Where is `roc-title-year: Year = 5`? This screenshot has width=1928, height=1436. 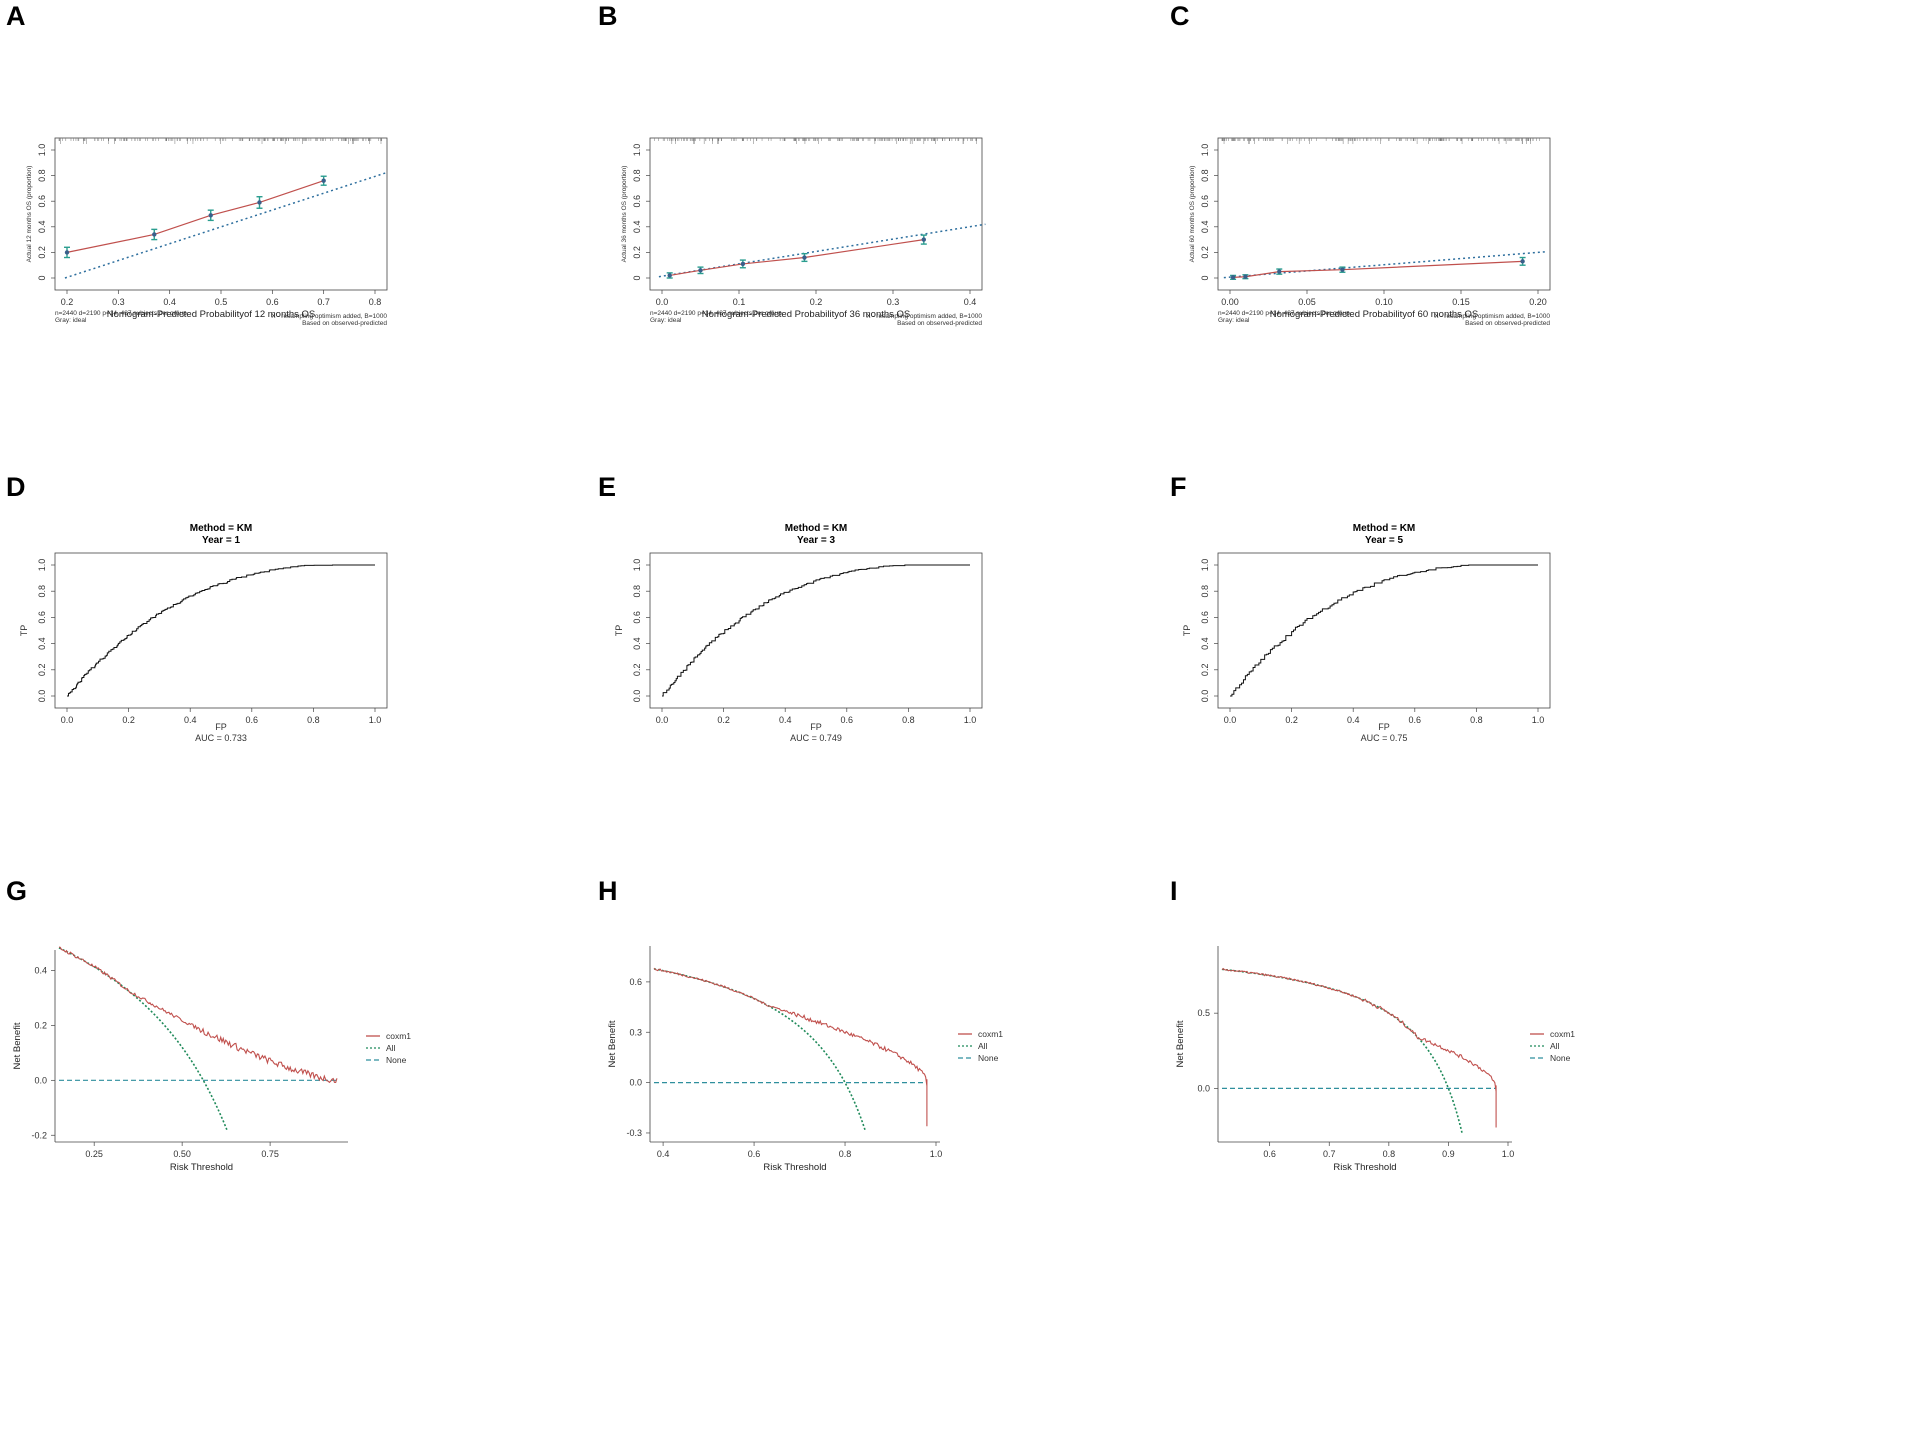
roc-title-year: Year = 5 is located at coordinates (1384, 540).